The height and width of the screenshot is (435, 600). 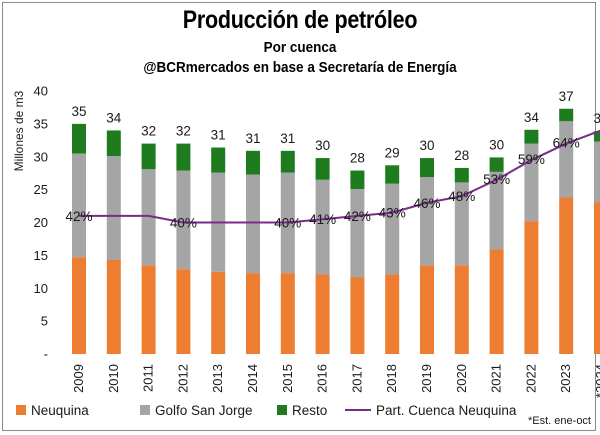 I want to click on legend-label: Resto, so click(x=309, y=410).